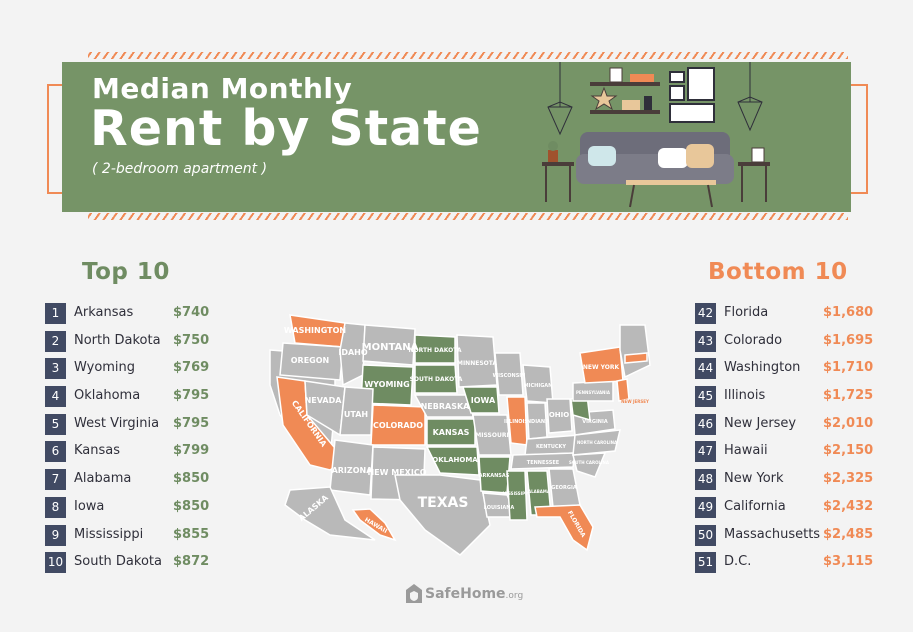 The width and height of the screenshot is (913, 632). What do you see at coordinates (396, 472) in the screenshot?
I see `map-label-new-mexico: NEW MEXICO` at bounding box center [396, 472].